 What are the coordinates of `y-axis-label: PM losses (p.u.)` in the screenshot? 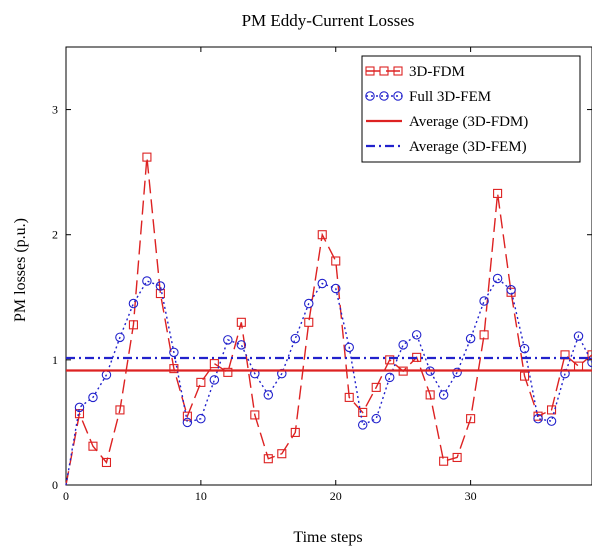 It's located at (20, 270).